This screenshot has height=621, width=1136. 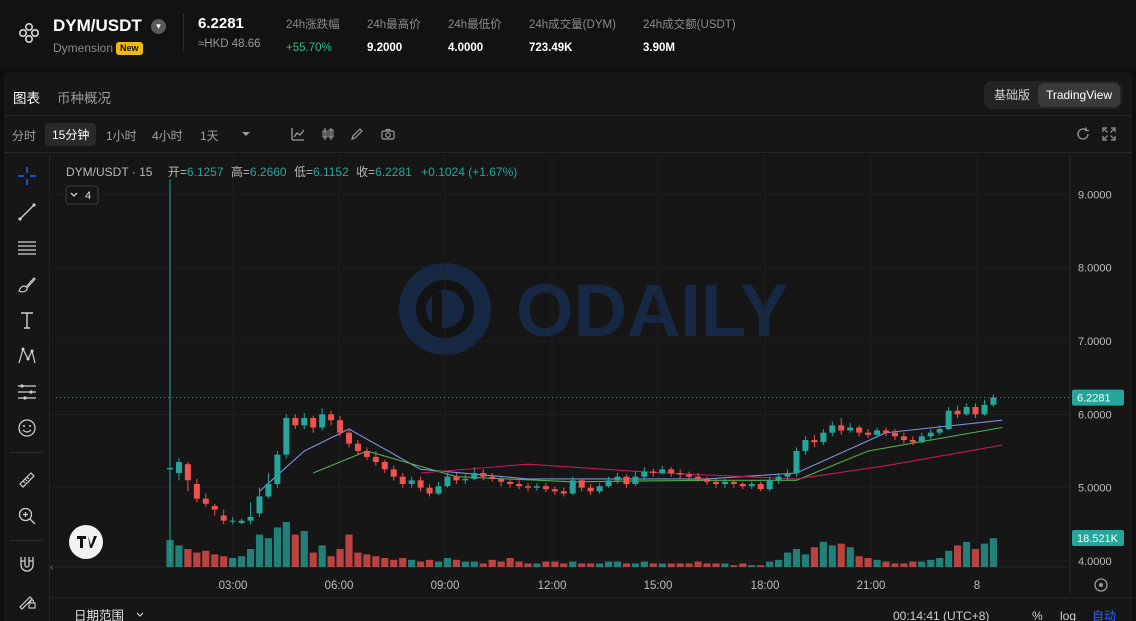 I want to click on indicators-toggle: 4, so click(x=82, y=195).